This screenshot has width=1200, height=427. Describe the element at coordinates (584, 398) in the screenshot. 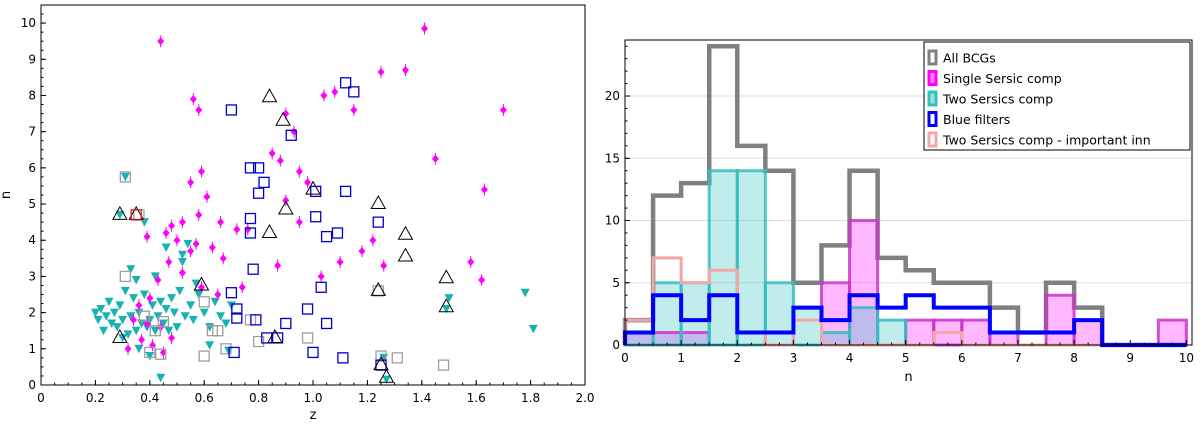

I see `x-tick-label: 2.0` at that location.